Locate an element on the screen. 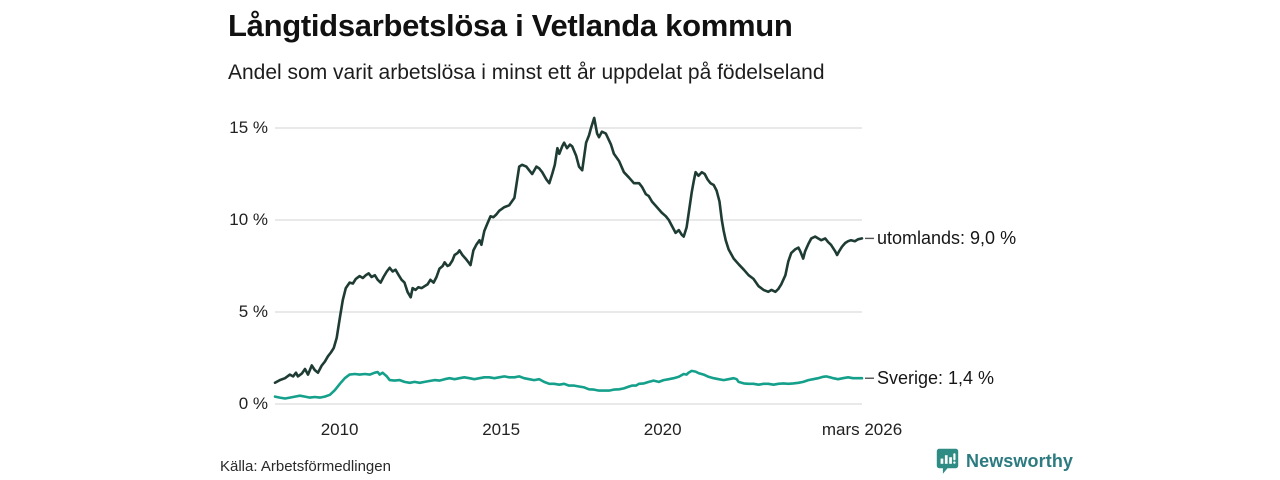  x-tick-label: 2015 is located at coordinates (501, 429).